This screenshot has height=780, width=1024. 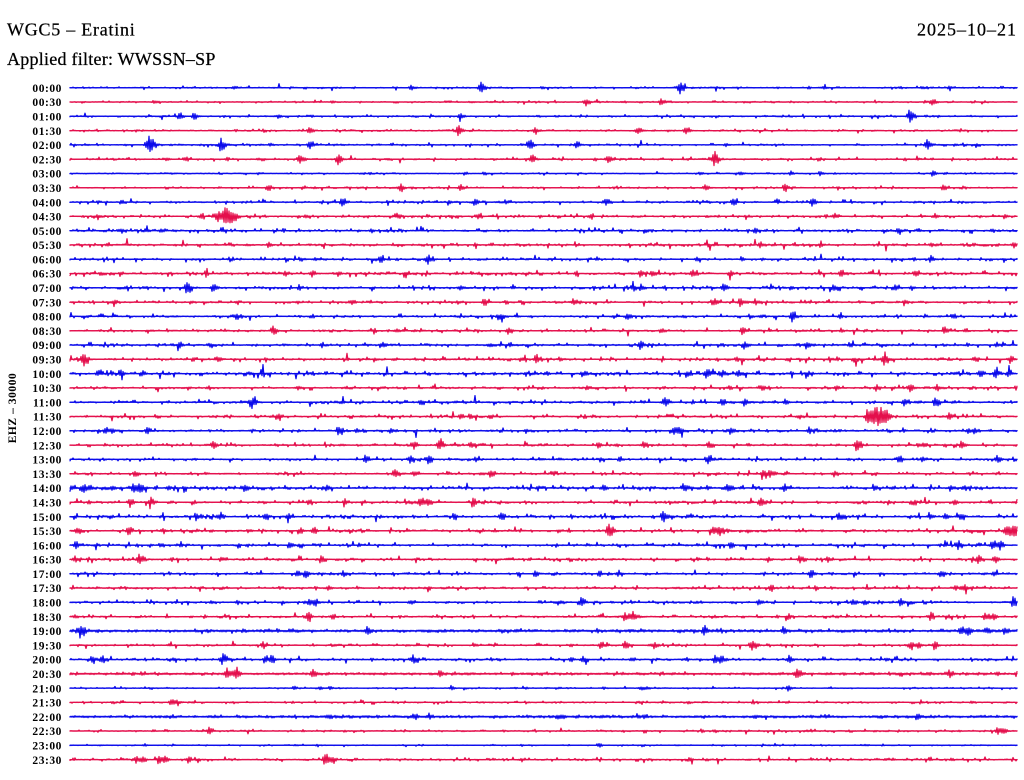 I want to click on svg-text: 07:00, so click(x=47, y=289).